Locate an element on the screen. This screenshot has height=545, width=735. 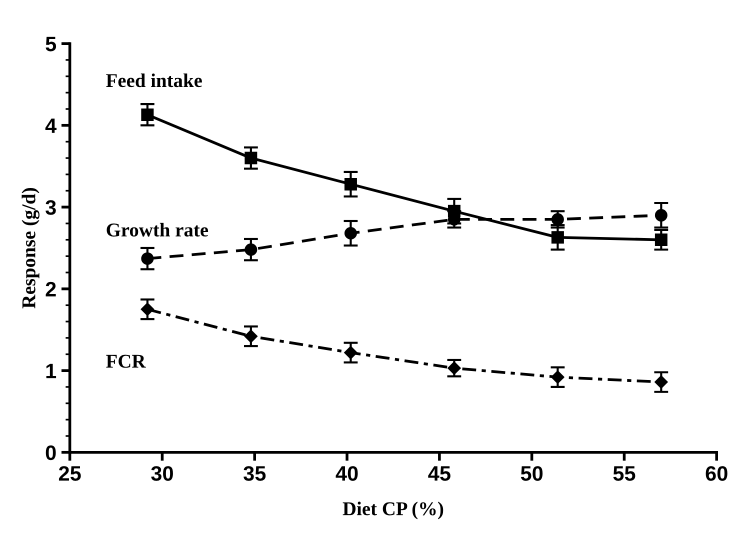
y-tick-label: 5 is located at coordinates (51, 44).